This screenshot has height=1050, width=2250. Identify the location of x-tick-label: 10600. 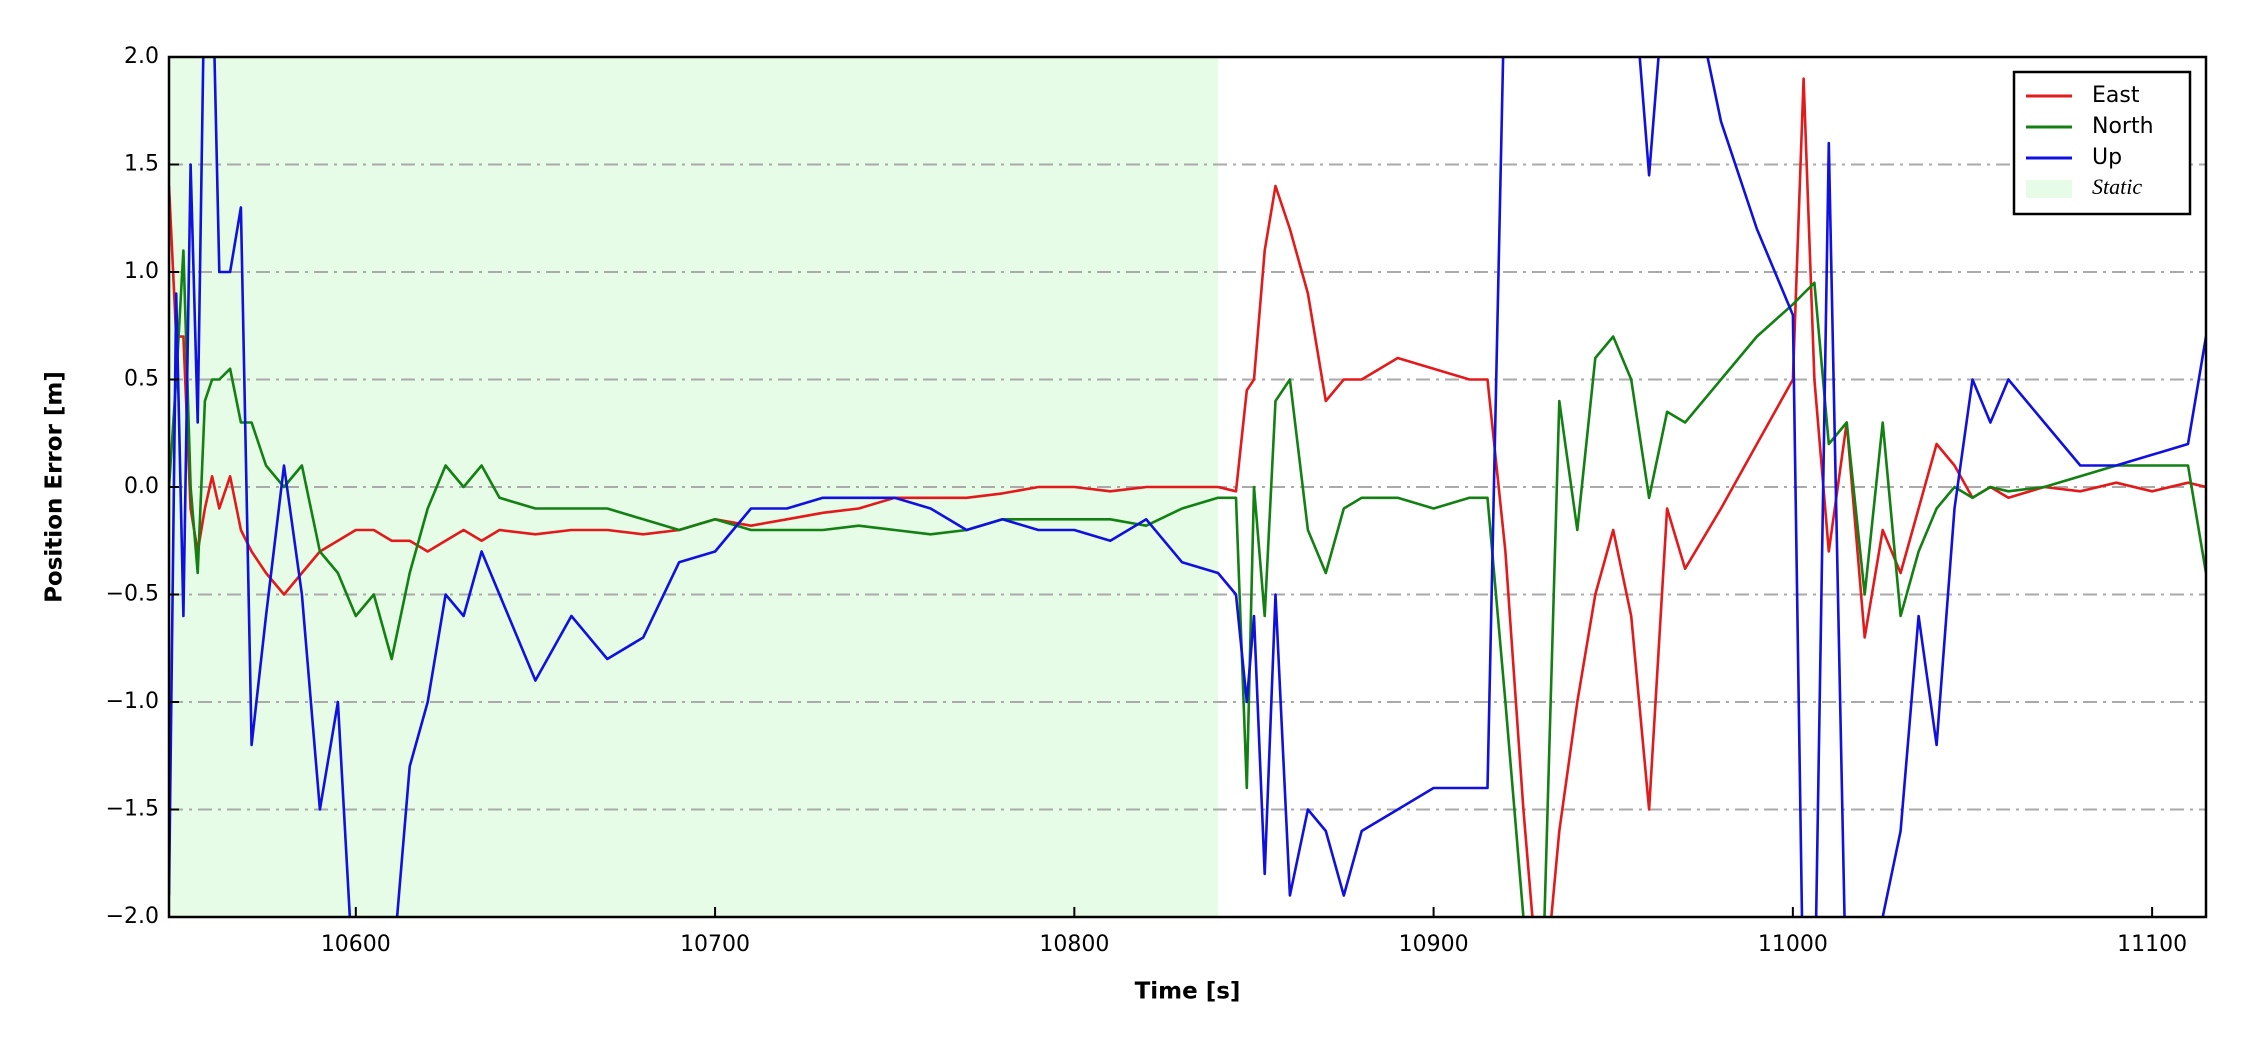
(356, 944).